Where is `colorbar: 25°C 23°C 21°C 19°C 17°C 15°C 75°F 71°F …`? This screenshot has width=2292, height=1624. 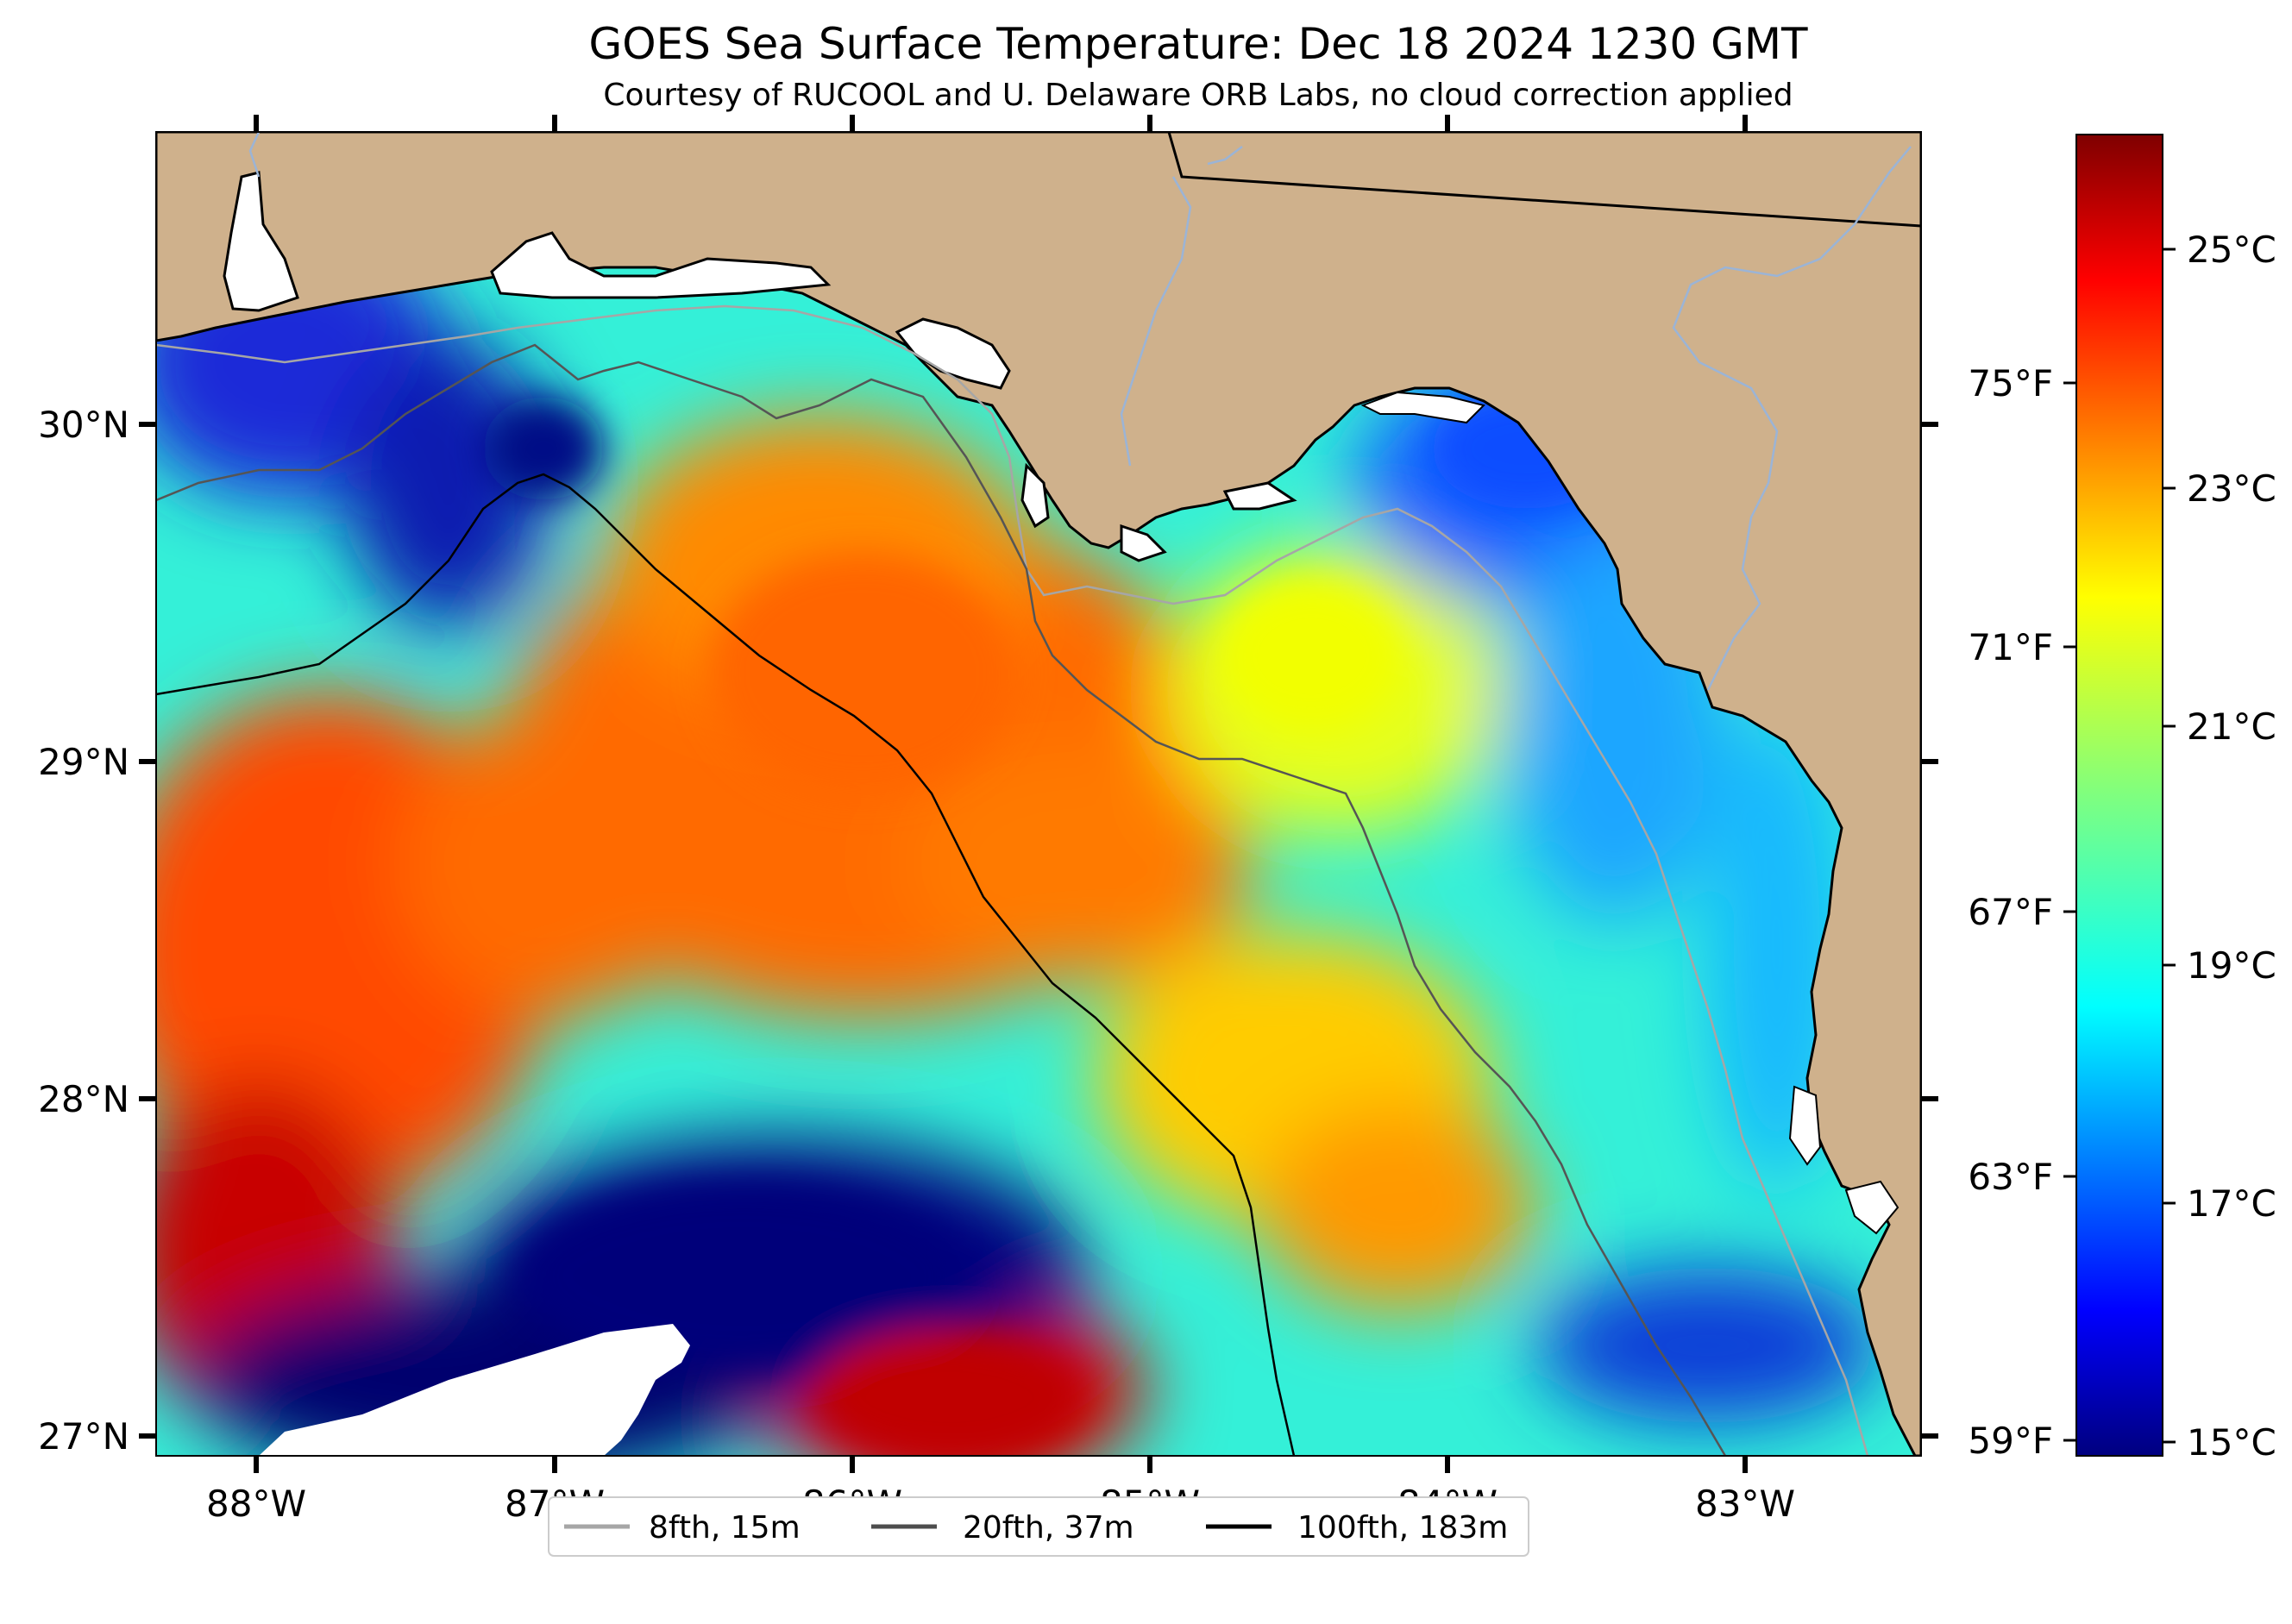
colorbar: 25°C 23°C 21°C 19°C 17°C 15°C 75°F 71°F … is located at coordinates (2122, 799).